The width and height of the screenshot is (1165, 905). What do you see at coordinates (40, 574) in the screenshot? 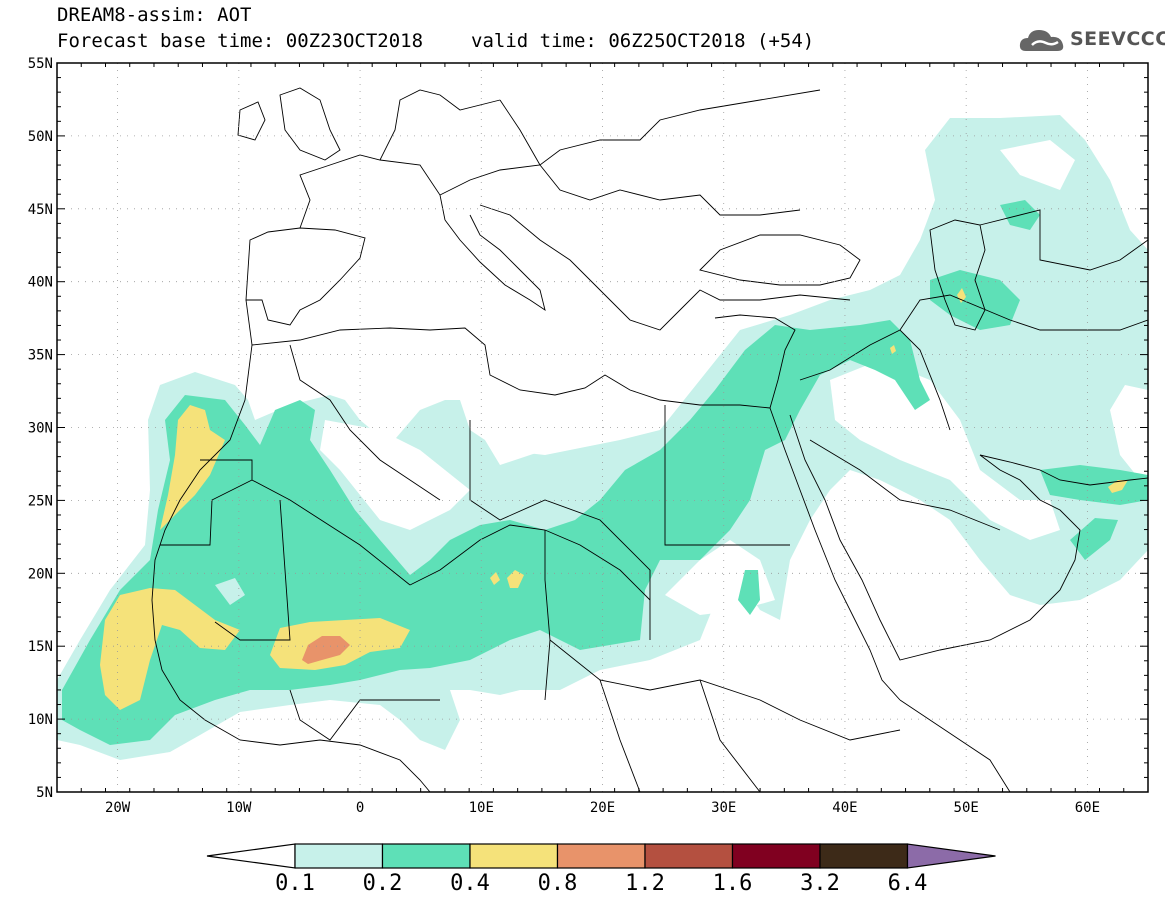
I see `lat-label: 20N` at bounding box center [40, 574].